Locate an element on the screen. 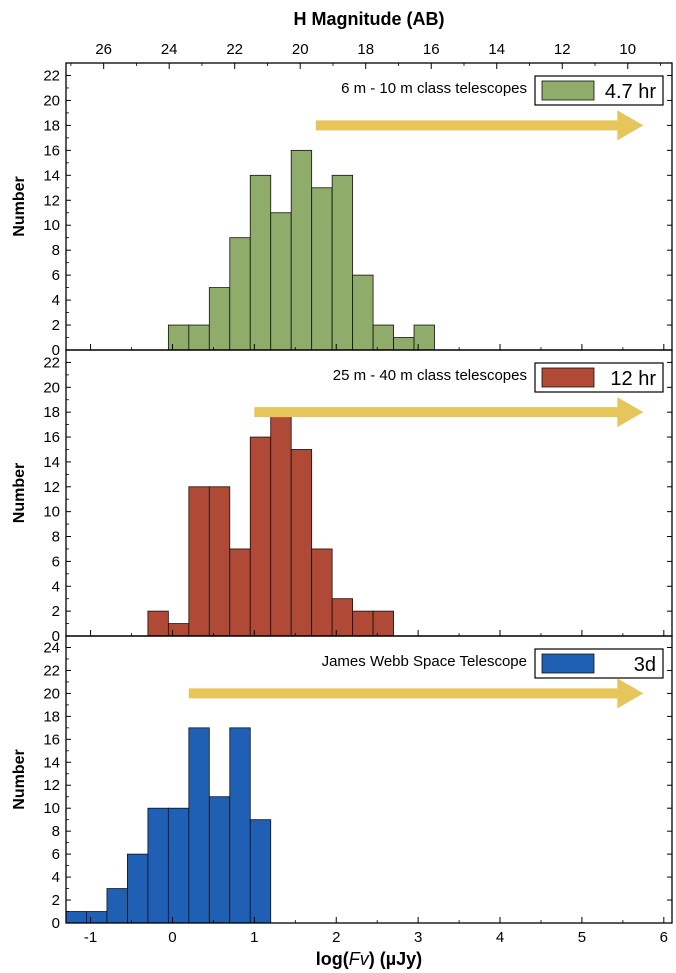 This screenshot has width=676, height=973. y-tick-label: 22 is located at coordinates (51, 362).